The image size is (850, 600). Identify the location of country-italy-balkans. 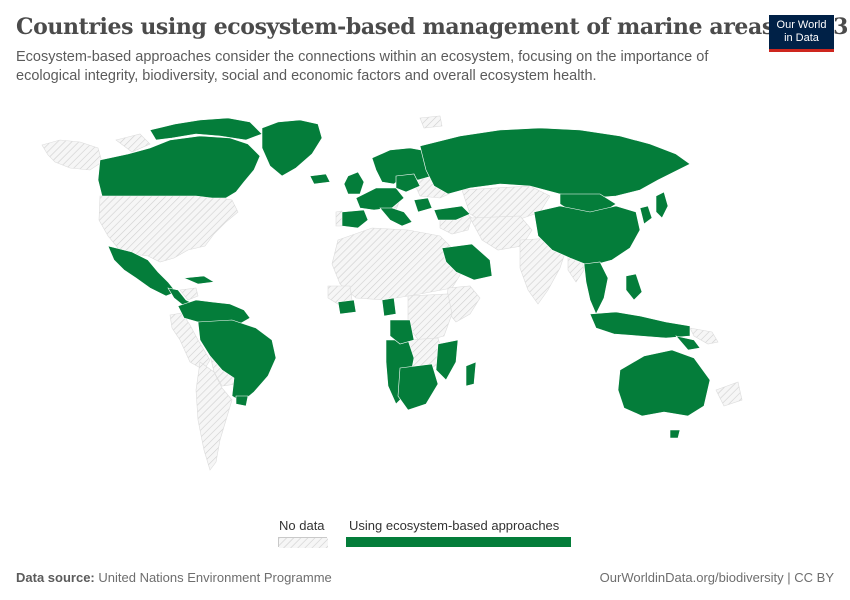
(396, 217).